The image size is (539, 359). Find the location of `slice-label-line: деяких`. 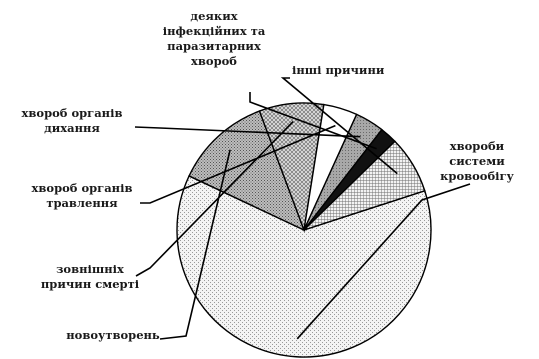

slice-label-line: деяких is located at coordinates (213, 16).